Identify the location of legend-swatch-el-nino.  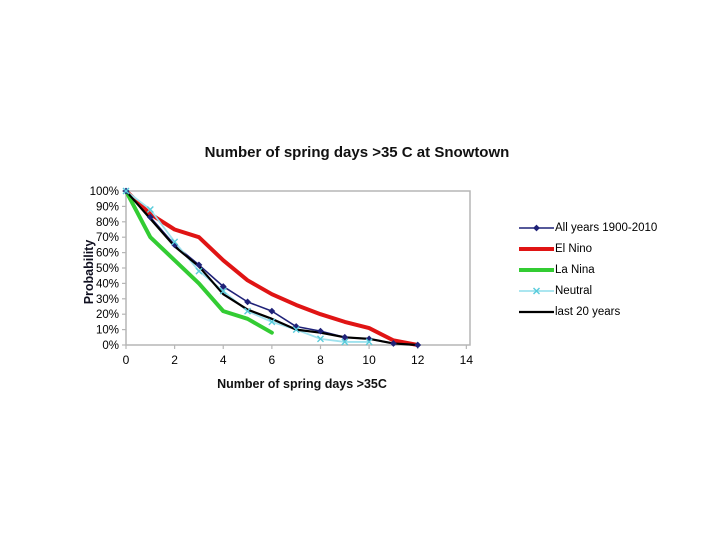
(536, 248).